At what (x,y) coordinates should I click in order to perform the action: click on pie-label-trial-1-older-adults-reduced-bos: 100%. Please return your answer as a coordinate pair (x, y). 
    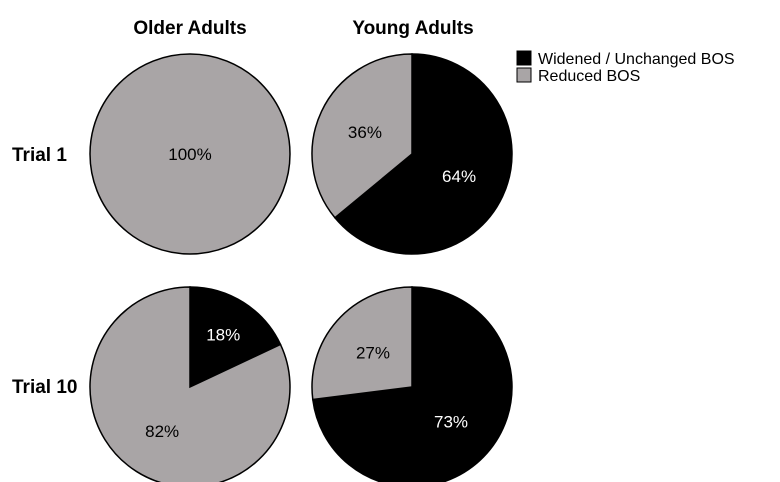
    Looking at the image, I should click on (189, 154).